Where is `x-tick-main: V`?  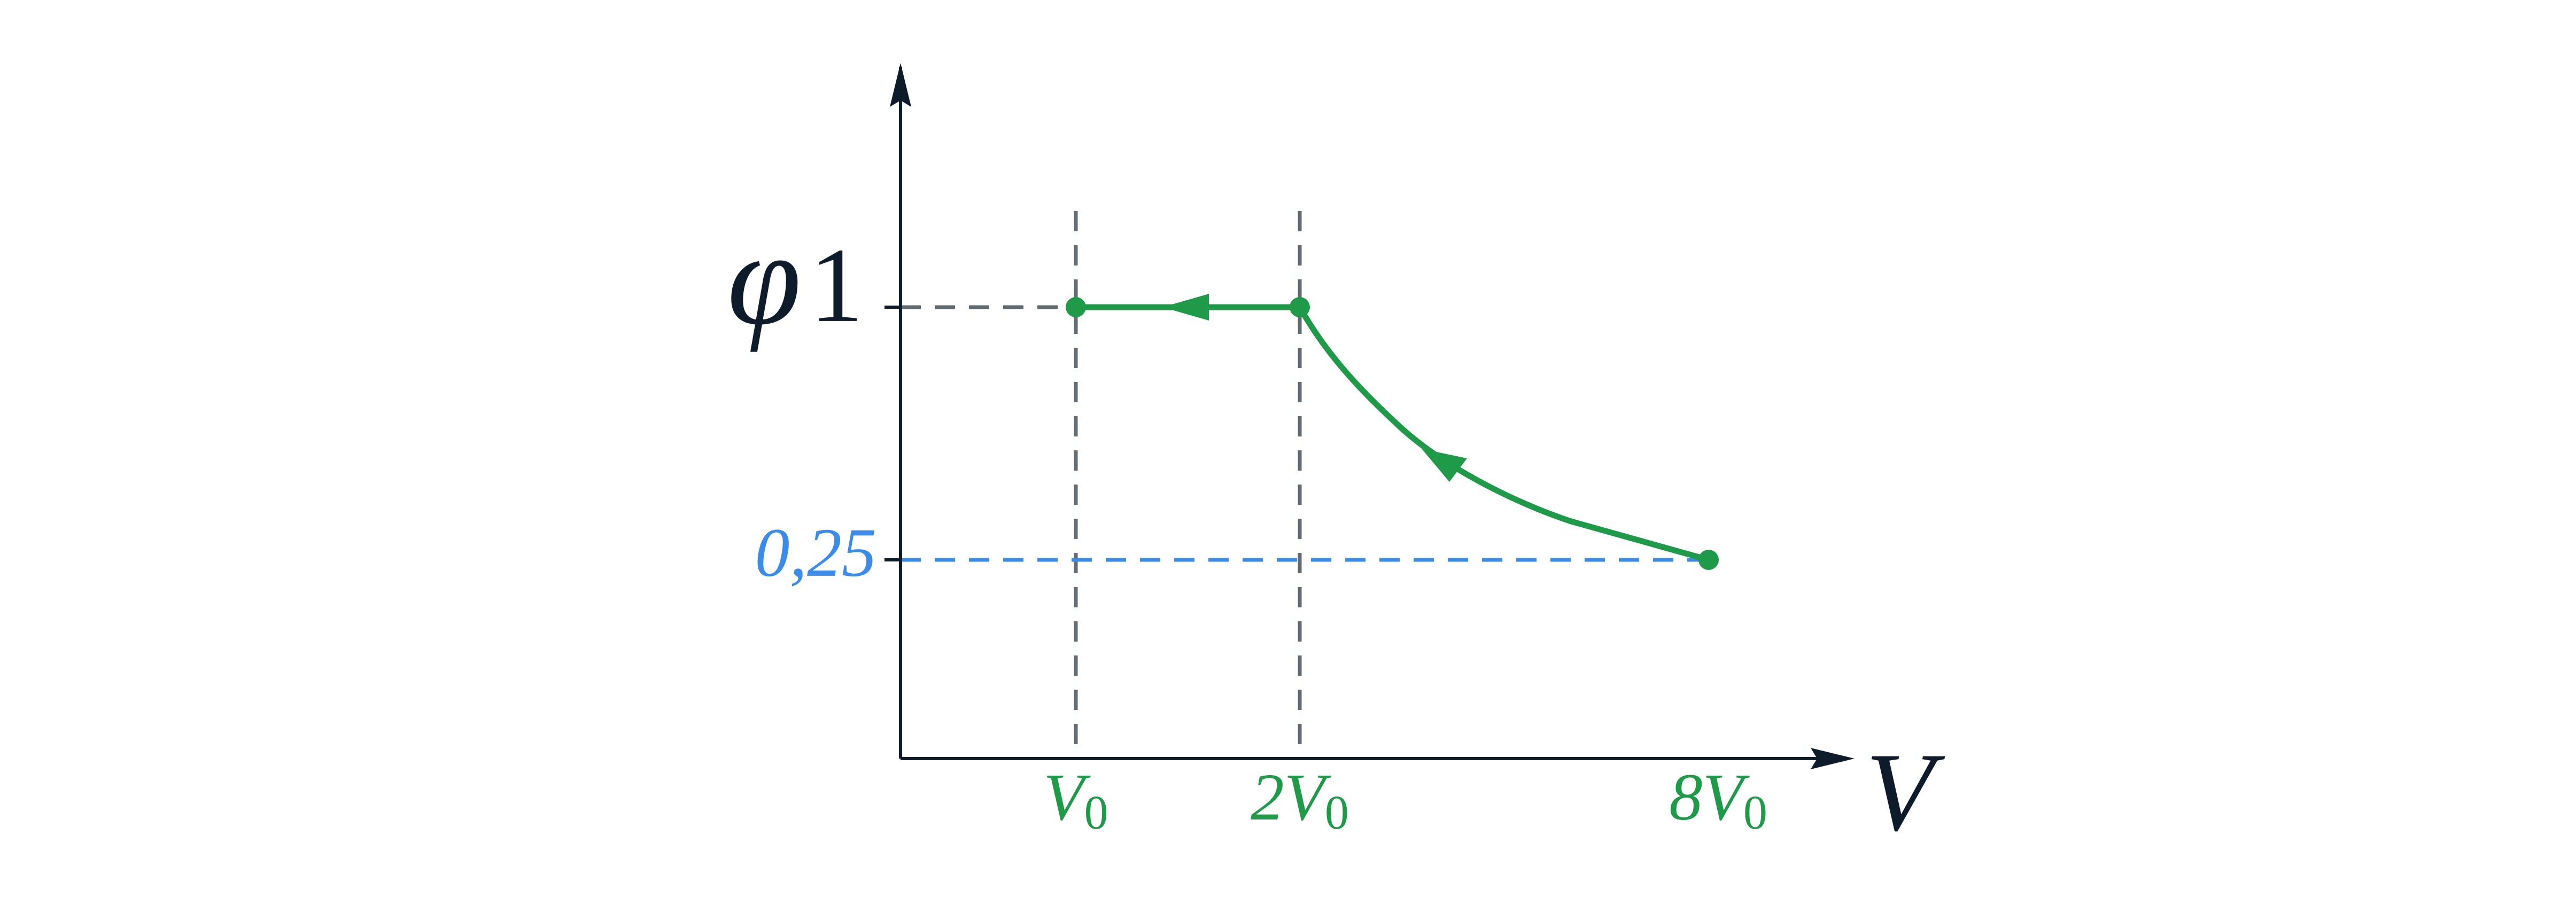
x-tick-main: V is located at coordinates (1067, 797).